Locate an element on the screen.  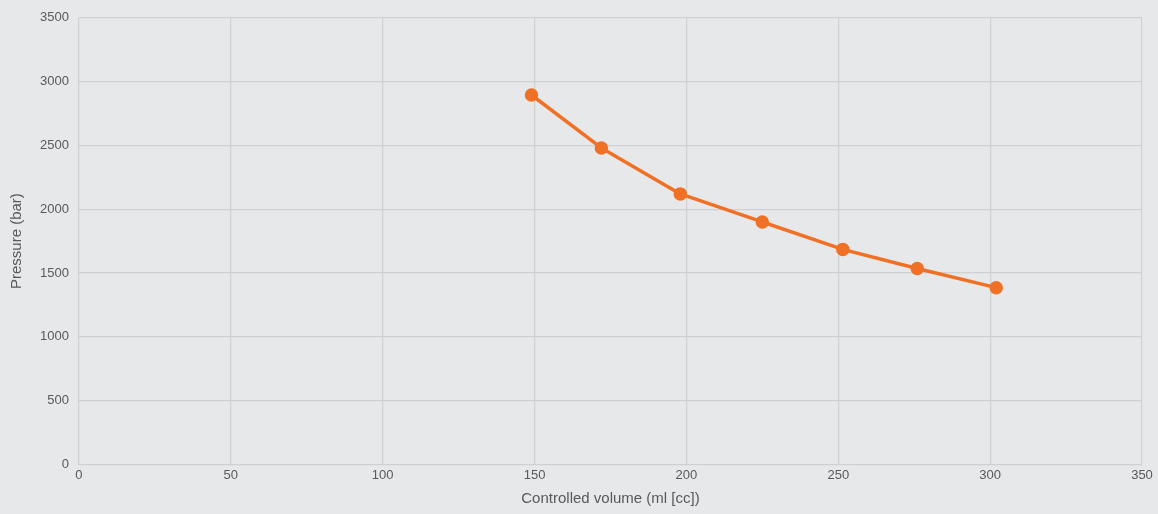
y-tick-label: 2000 is located at coordinates (54, 208).